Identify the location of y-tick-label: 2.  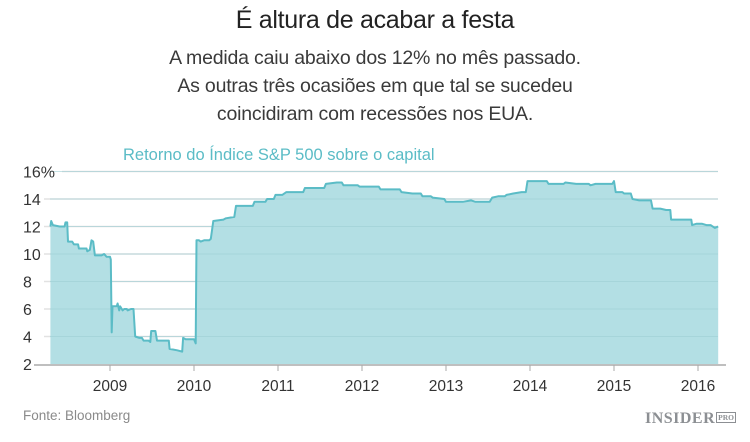
(27, 365).